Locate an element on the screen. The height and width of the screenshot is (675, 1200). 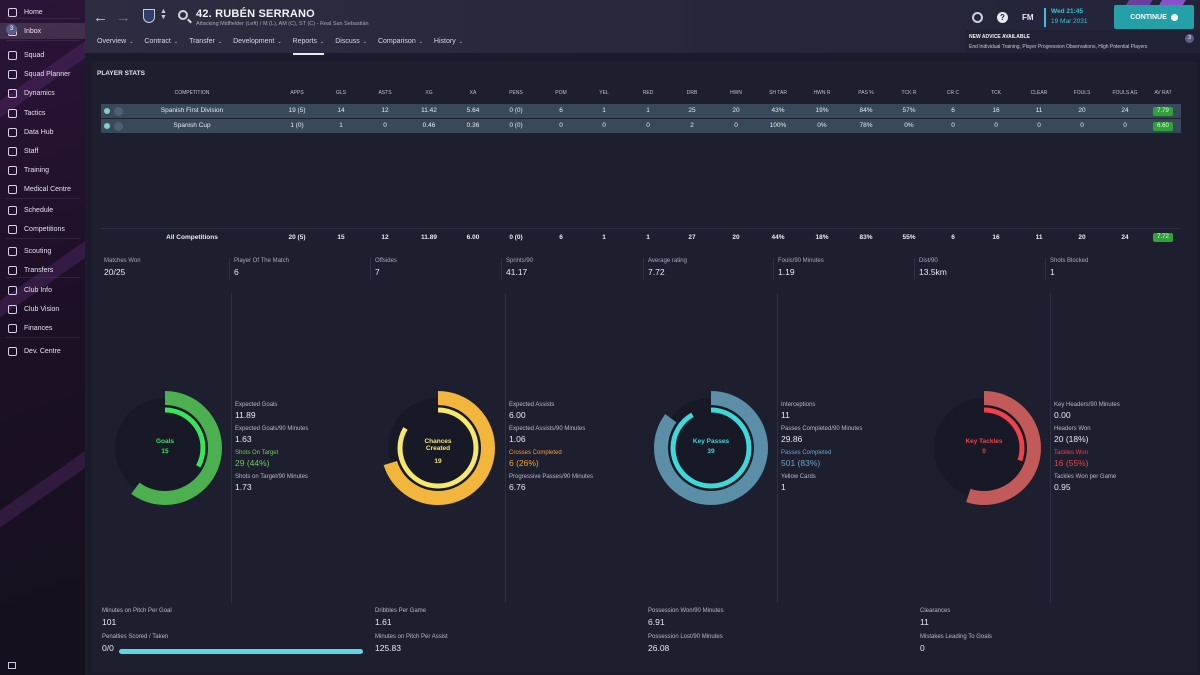
column-header-xa: XA is located at coordinates (473, 93).